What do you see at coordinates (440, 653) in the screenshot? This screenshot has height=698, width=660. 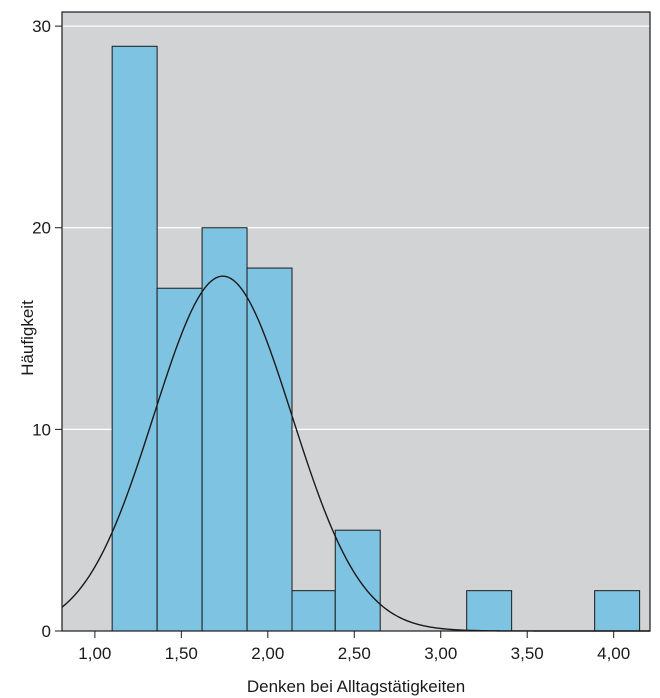 I see `x-tick-label: 3,00` at bounding box center [440, 653].